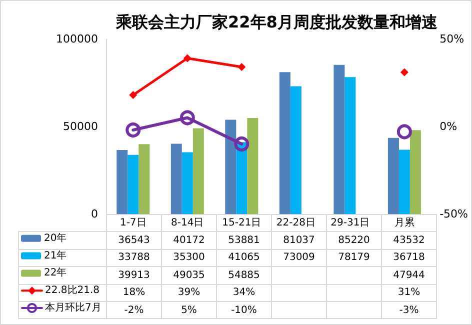 The width and height of the screenshot is (472, 325). Describe the element at coordinates (134, 241) in the screenshot. I see `data-label: 36543` at that location.